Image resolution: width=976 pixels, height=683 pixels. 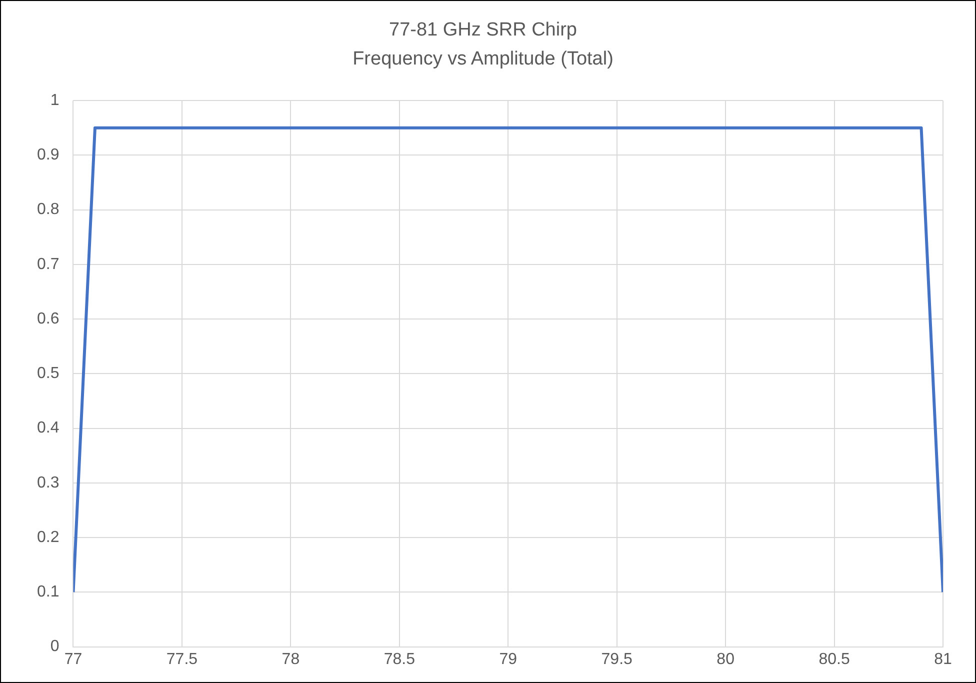 I want to click on y-tick-label: 0.7, so click(x=48, y=264).